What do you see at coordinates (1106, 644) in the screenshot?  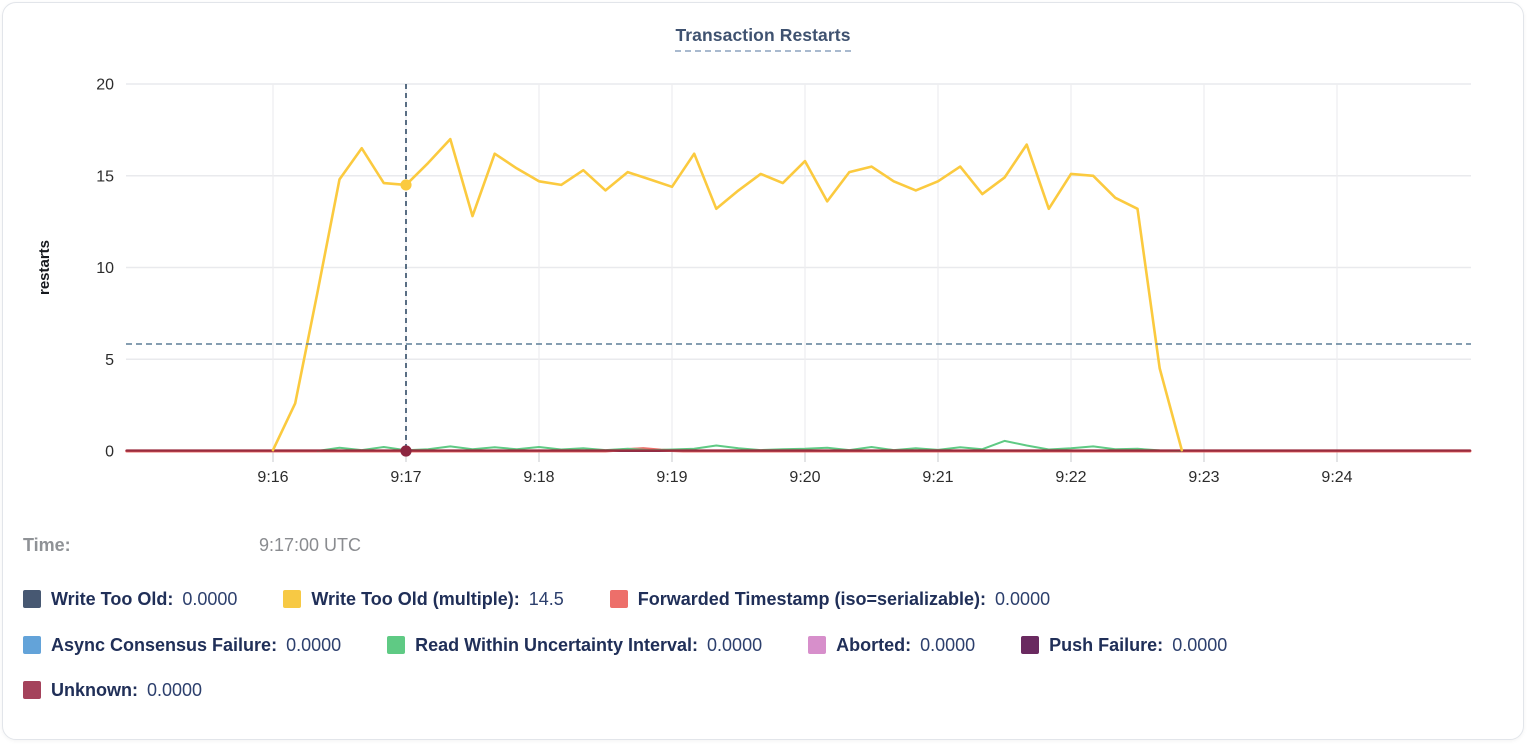 I see `legend-label: Push Failure:` at bounding box center [1106, 644].